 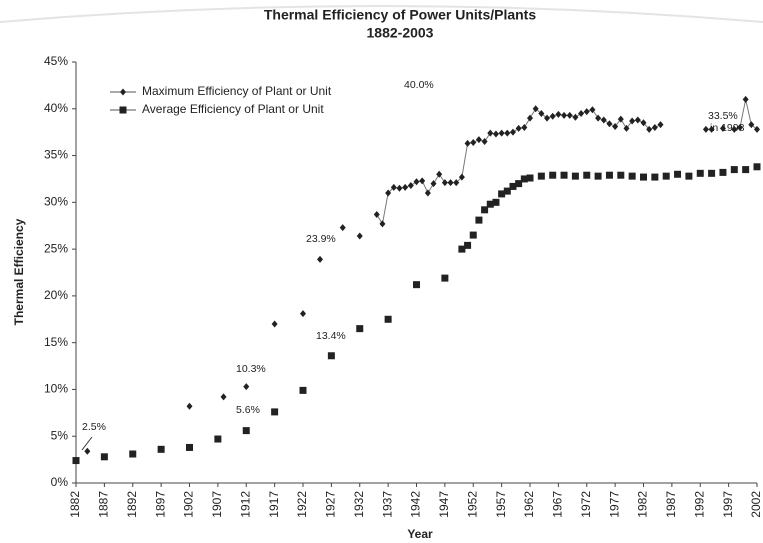 I want to click on y-tick-label: 35%, so click(x=56, y=155).